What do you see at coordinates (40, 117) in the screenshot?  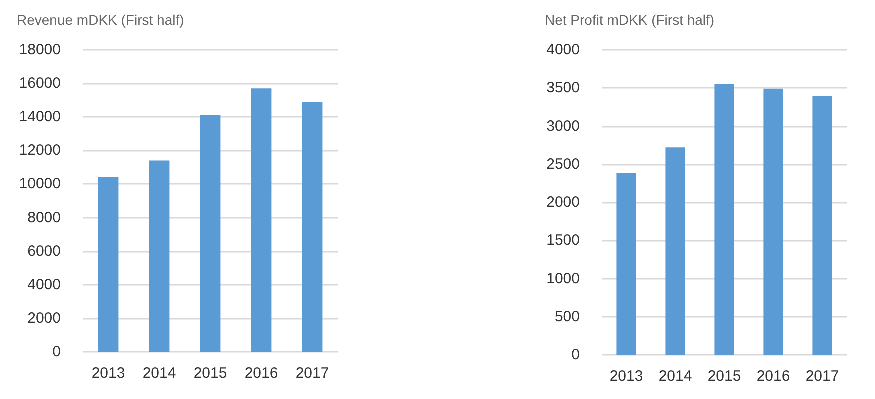 I see `y-tick-label: 14000` at bounding box center [40, 117].